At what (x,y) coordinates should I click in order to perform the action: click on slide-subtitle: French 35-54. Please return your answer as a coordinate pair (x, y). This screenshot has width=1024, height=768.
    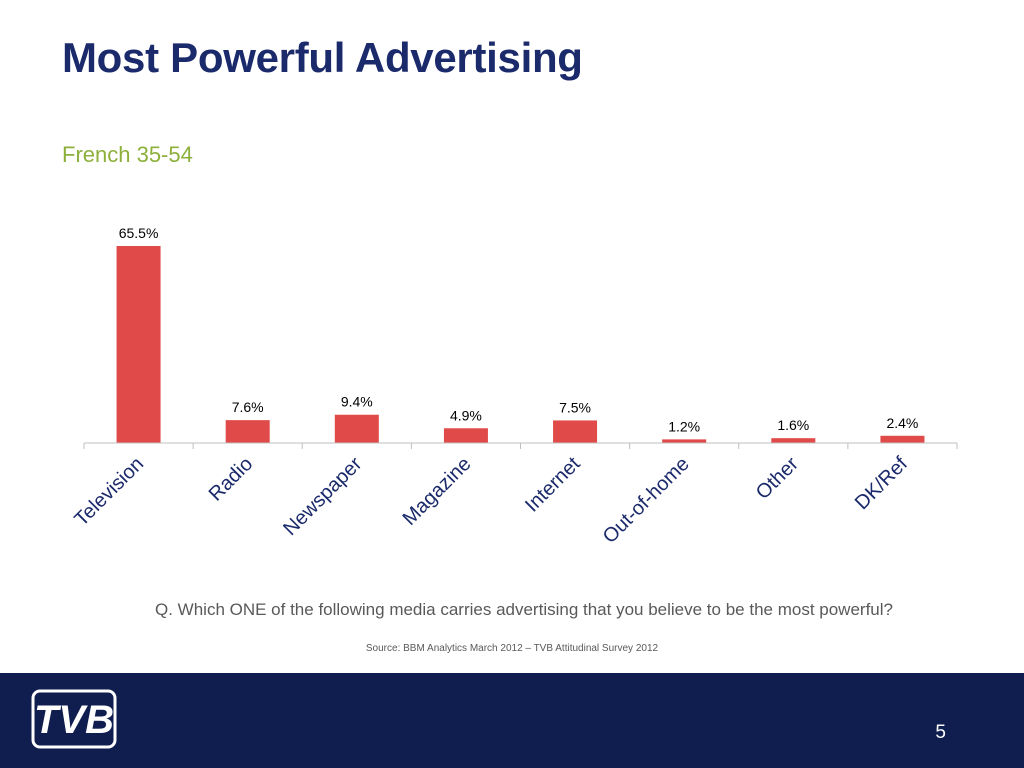
    Looking at the image, I should click on (127, 154).